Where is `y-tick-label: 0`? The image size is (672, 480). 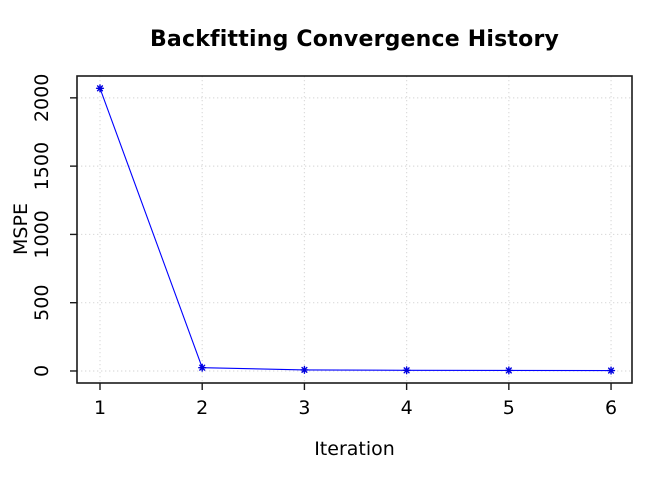
y-tick-label: 0 is located at coordinates (42, 371).